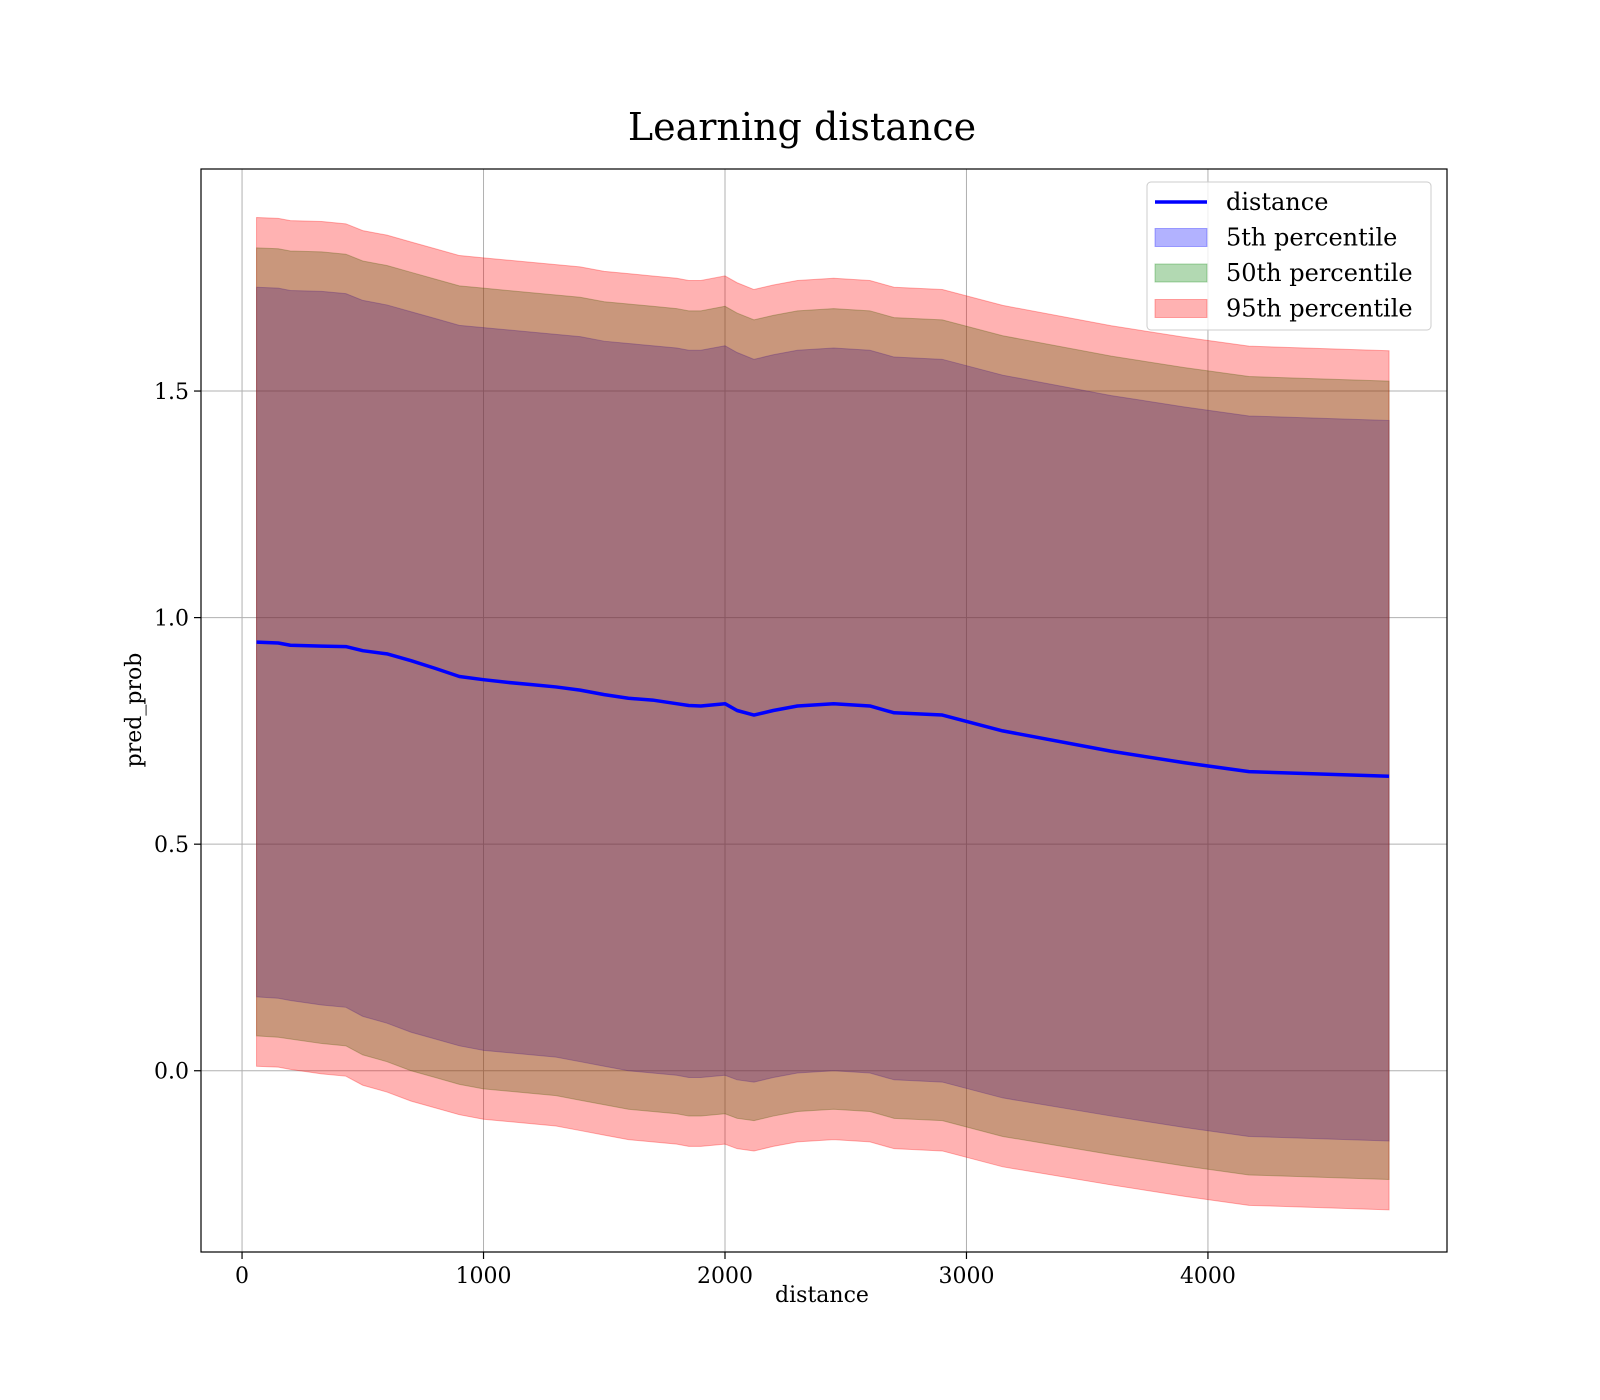 This screenshot has width=1600, height=1400. What do you see at coordinates (1181, 237) in the screenshot?
I see `legend-swatch-5th-percentile` at bounding box center [1181, 237].